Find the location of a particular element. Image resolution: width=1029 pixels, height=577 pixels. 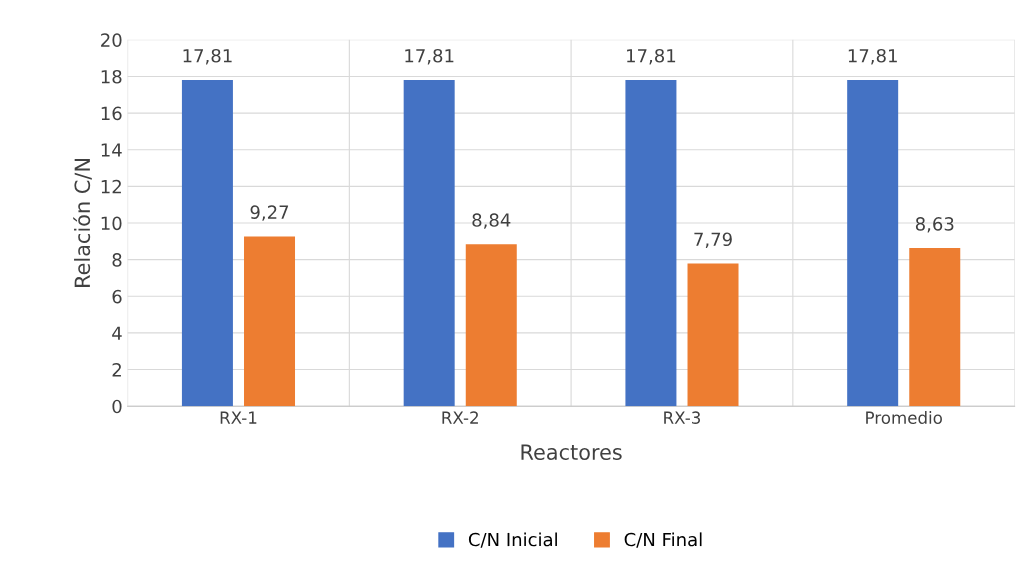

y-tick-label: 12 is located at coordinates (111, 186).